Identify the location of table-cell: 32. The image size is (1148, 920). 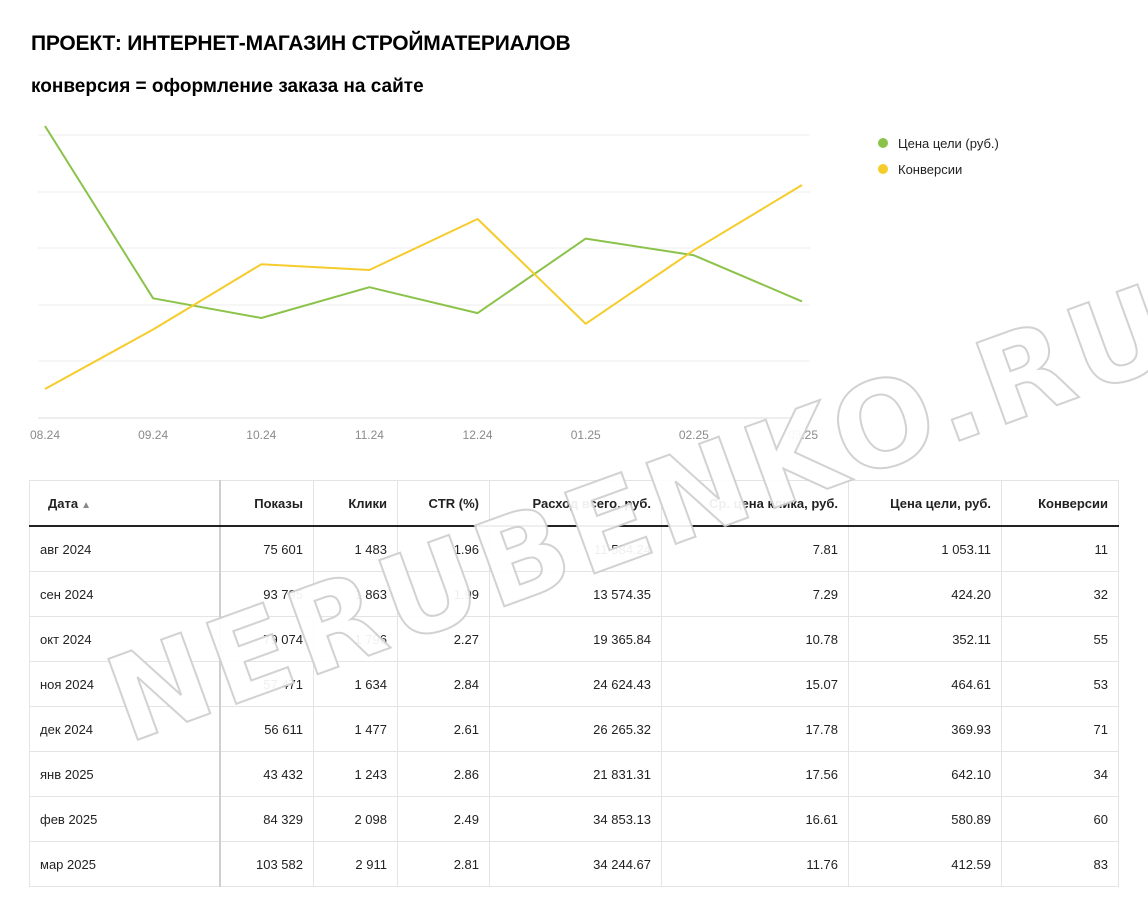
(1060, 594).